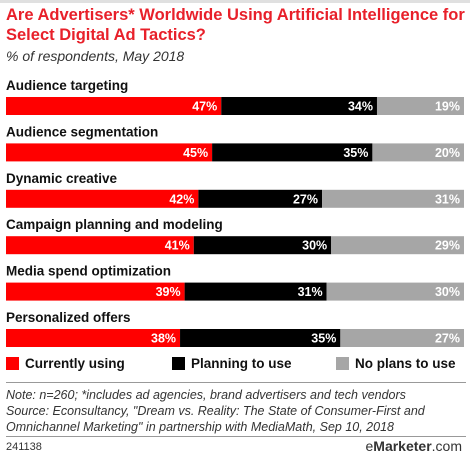 The image size is (470, 457). What do you see at coordinates (68, 317) in the screenshot?
I see `category-label: Personalized offers` at bounding box center [68, 317].